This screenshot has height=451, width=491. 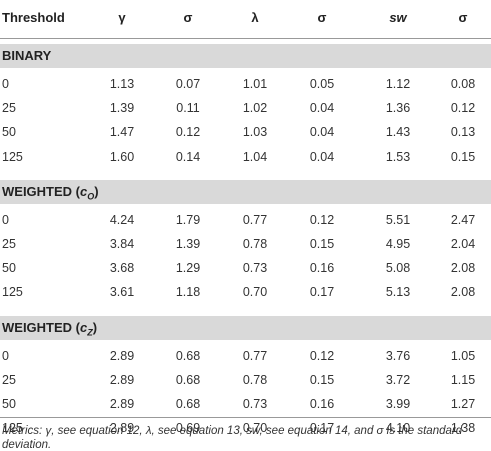 What do you see at coordinates (398, 219) in the screenshot?
I see `cell-value: 5.51` at bounding box center [398, 219].